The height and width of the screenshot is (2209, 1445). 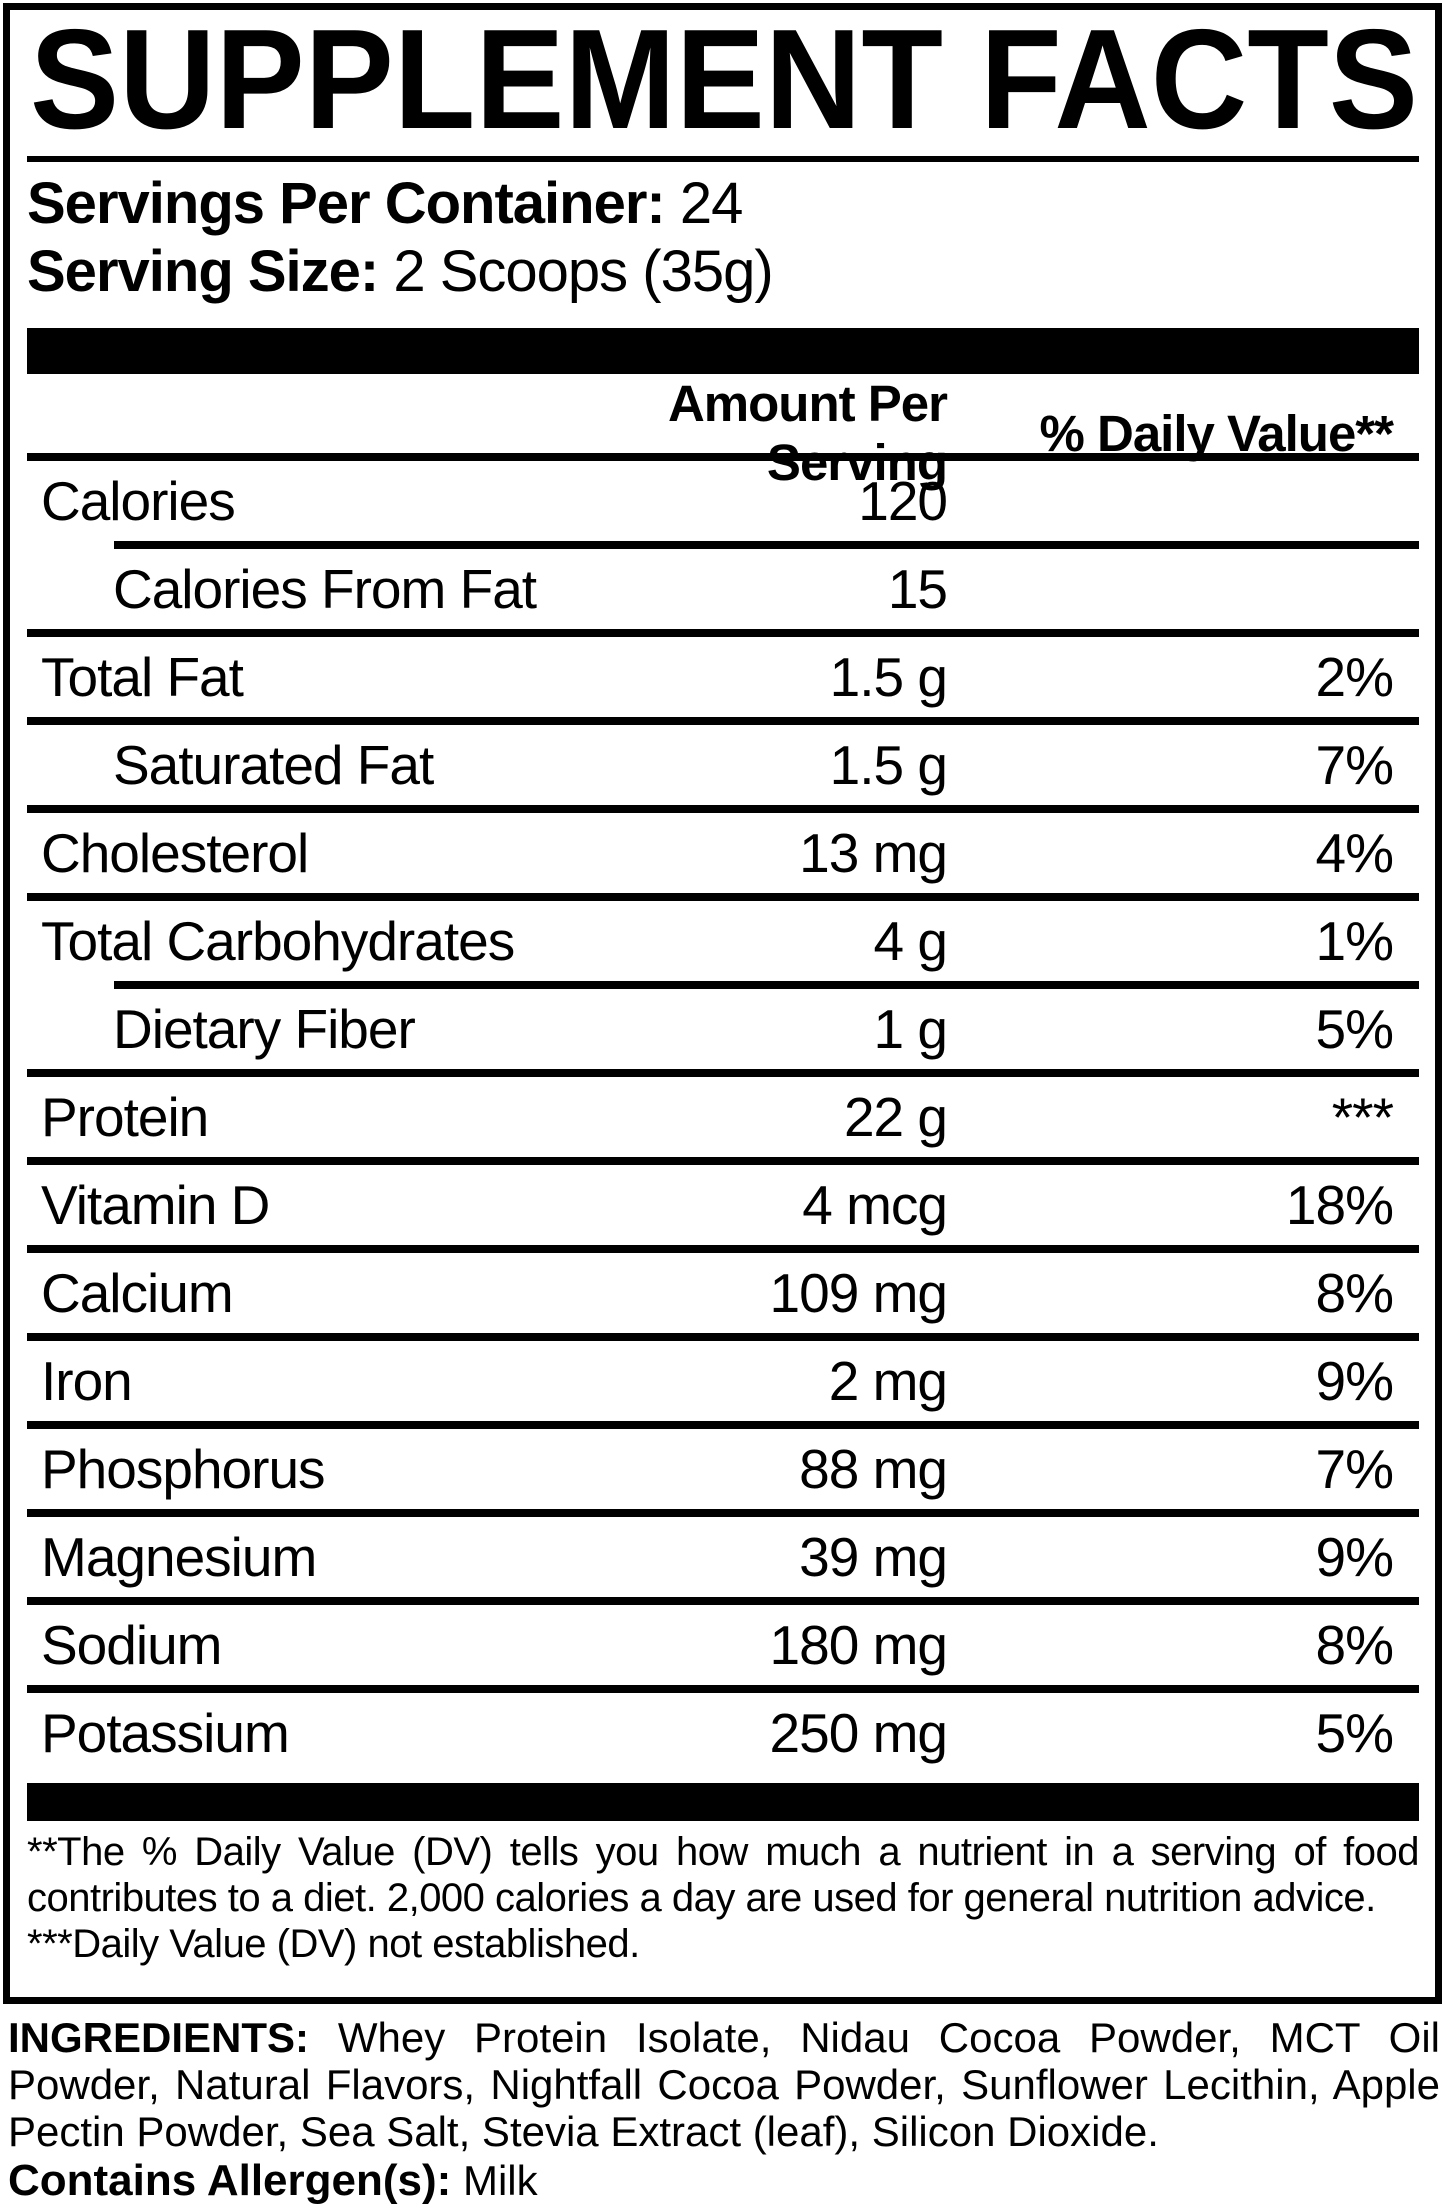 I want to click on nutrient-row: Cholesterol 13 mg 4%, so click(x=723, y=853).